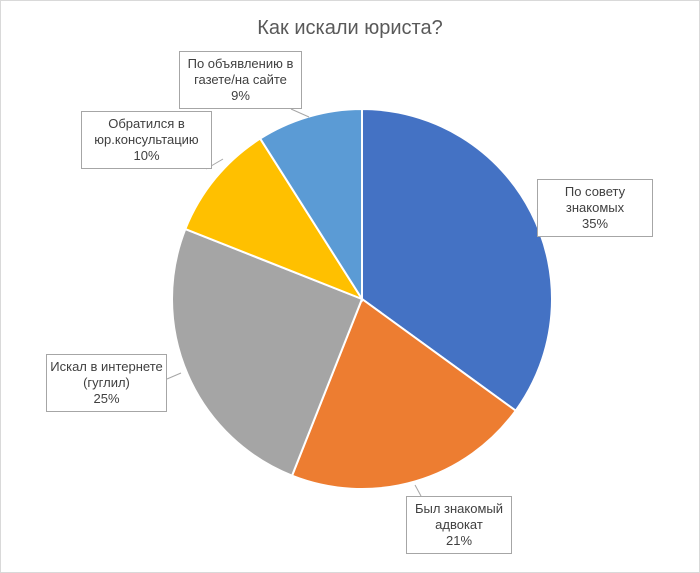  I want to click on data-label: Был знакомый адвокат 21%, so click(459, 525).